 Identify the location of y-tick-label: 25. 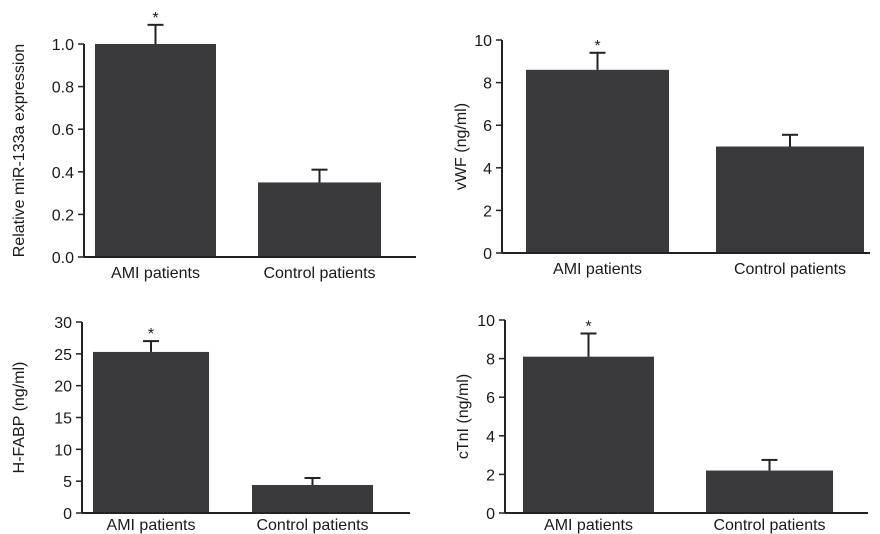
(63, 355).